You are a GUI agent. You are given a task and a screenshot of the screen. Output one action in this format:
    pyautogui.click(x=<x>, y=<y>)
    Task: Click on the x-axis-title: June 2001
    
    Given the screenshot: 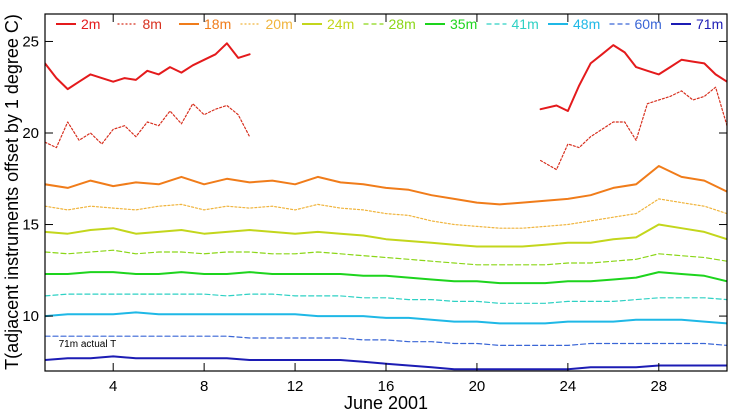 What is the action you would take?
    pyautogui.click(x=386, y=403)
    